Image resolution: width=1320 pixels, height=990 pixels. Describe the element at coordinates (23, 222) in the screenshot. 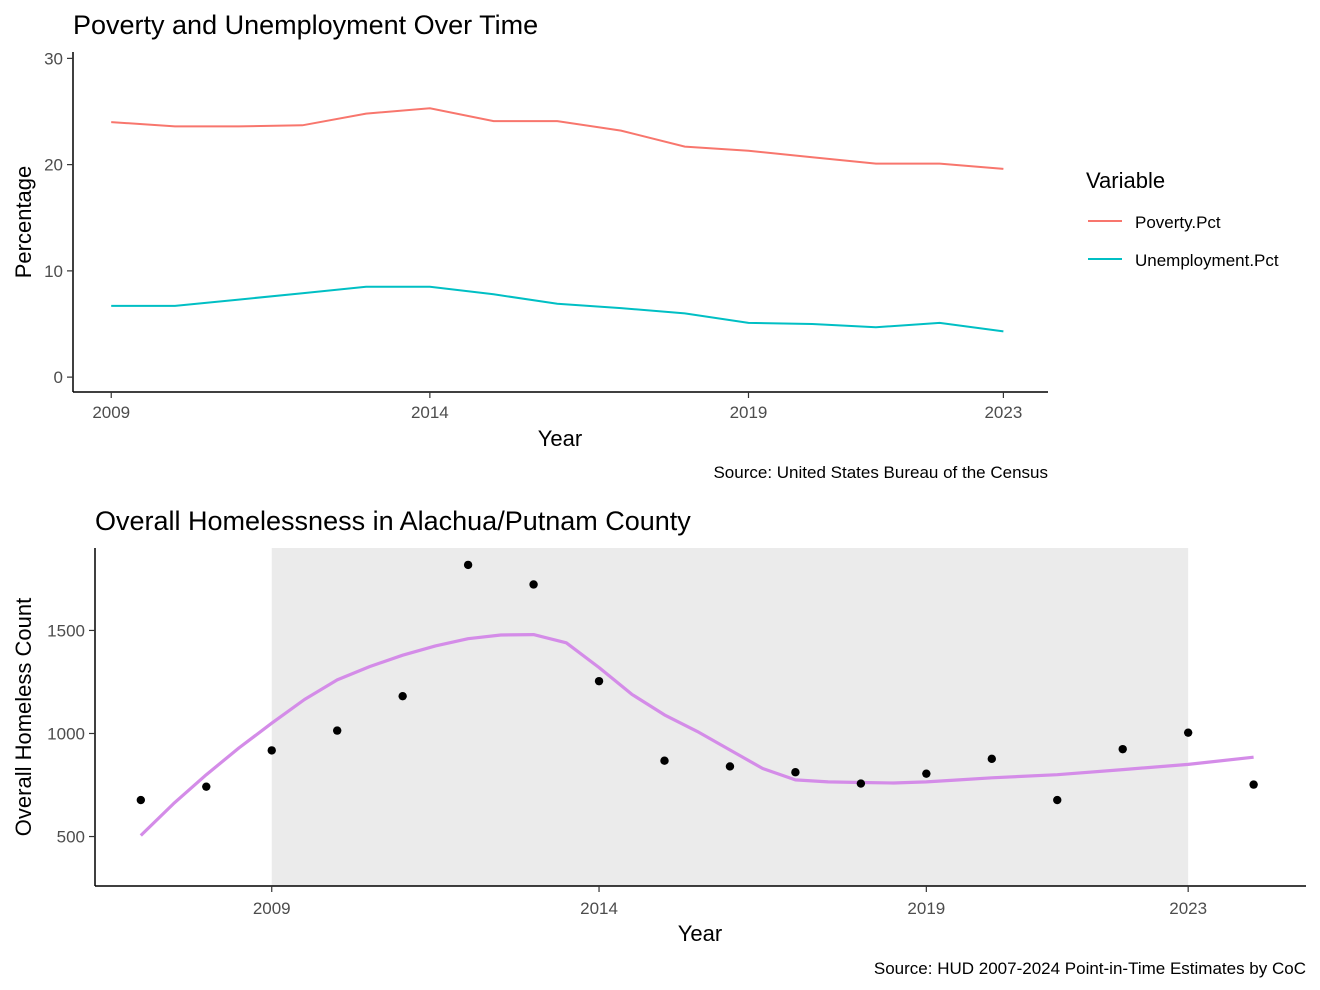

I see `chart1-y-axis-title: Percentage` at that location.